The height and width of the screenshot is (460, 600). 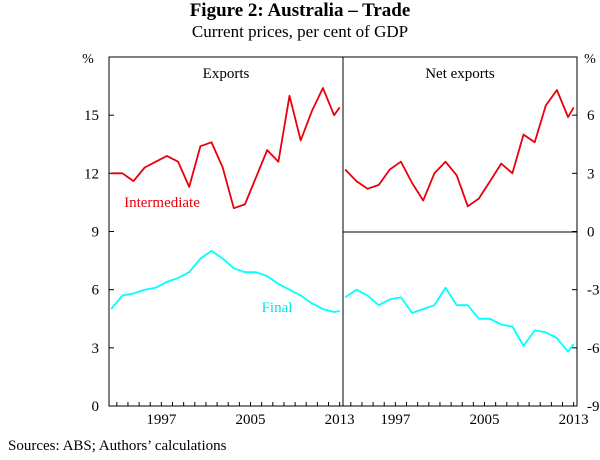 I want to click on exports-panel-title: Exports, so click(x=226, y=74).